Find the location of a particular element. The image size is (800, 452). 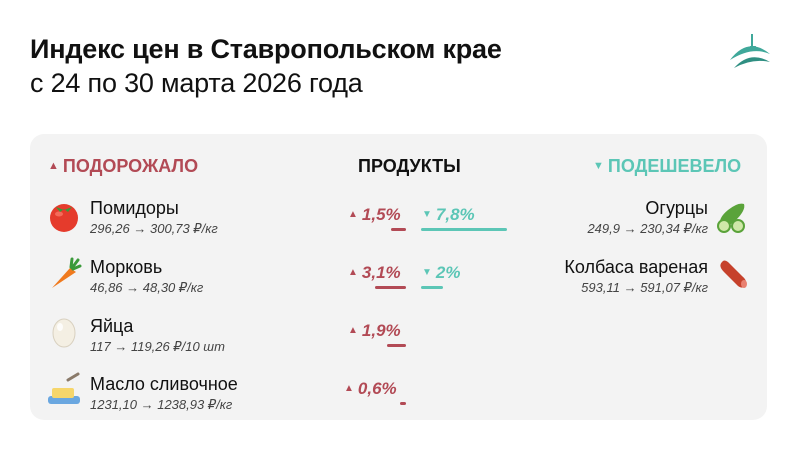

carrot-icon is located at coordinates (67, 272).